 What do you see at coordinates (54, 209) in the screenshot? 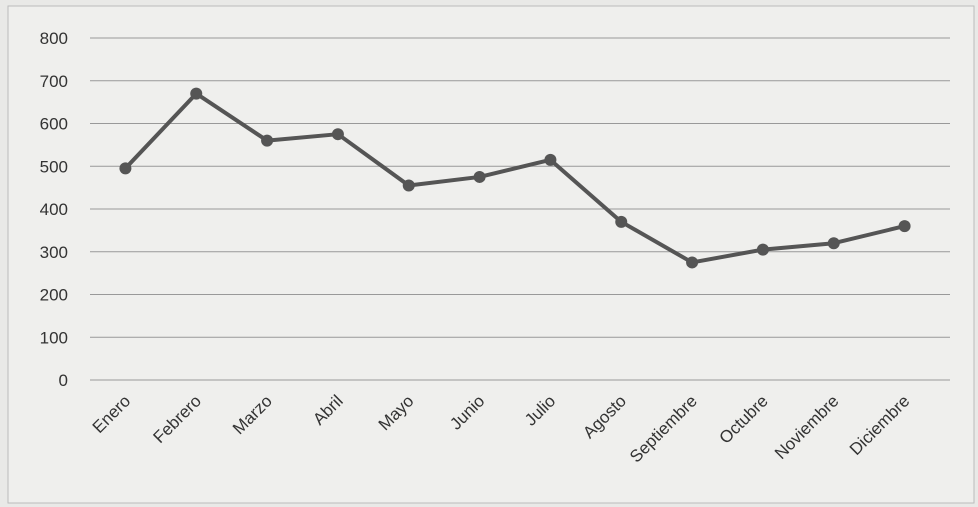
I see `y-tick-label: 400` at bounding box center [54, 209].